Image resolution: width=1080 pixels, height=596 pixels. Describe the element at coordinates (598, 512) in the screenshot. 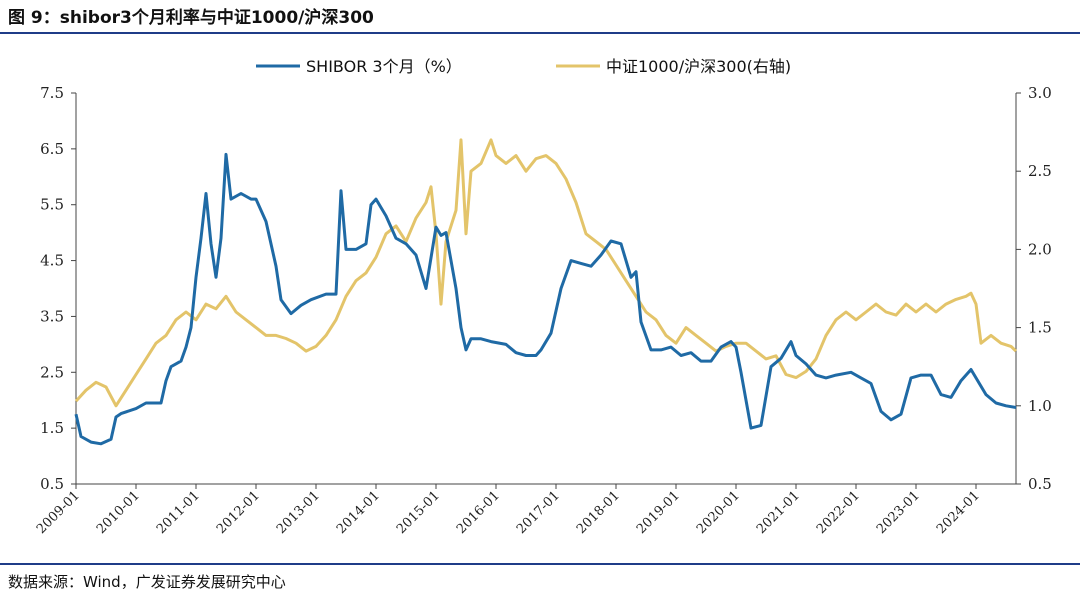

I see `x-tick-label: 2018-01` at that location.